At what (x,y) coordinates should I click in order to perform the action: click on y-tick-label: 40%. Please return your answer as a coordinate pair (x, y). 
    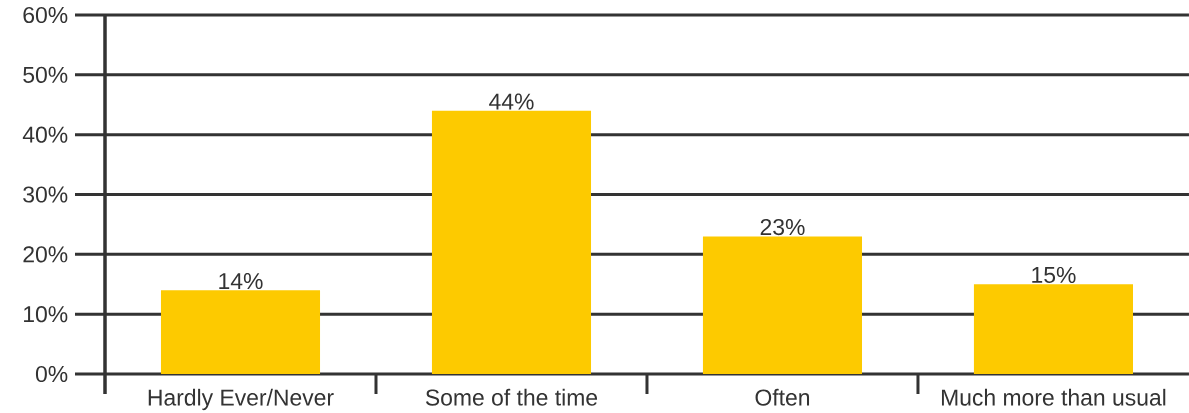
    Looking at the image, I should click on (45, 134).